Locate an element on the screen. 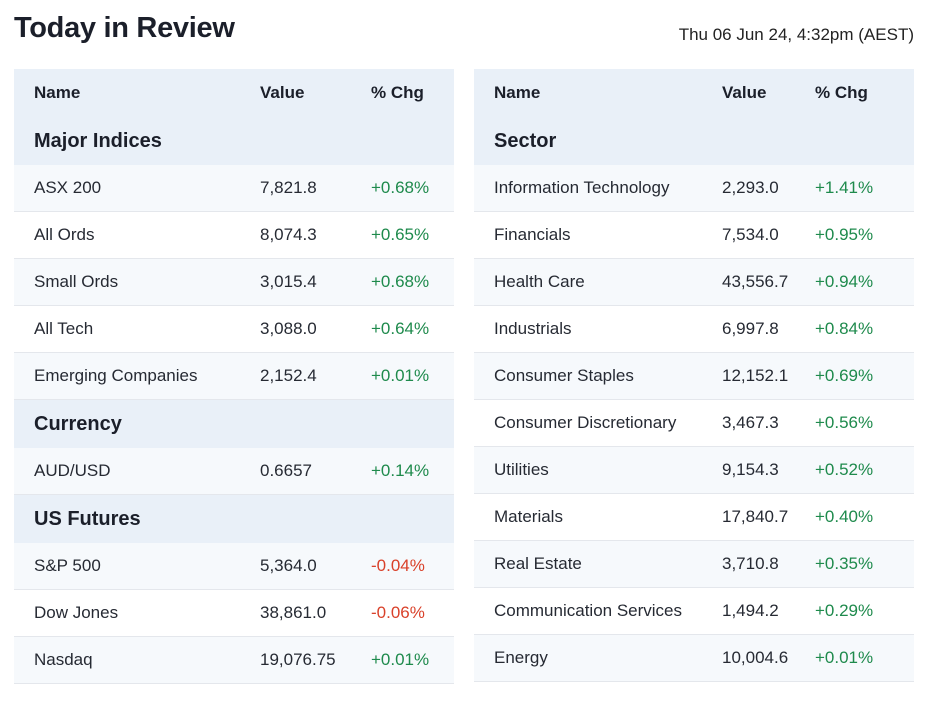 The image size is (933, 706). row-name: Information Technology is located at coordinates (582, 187).